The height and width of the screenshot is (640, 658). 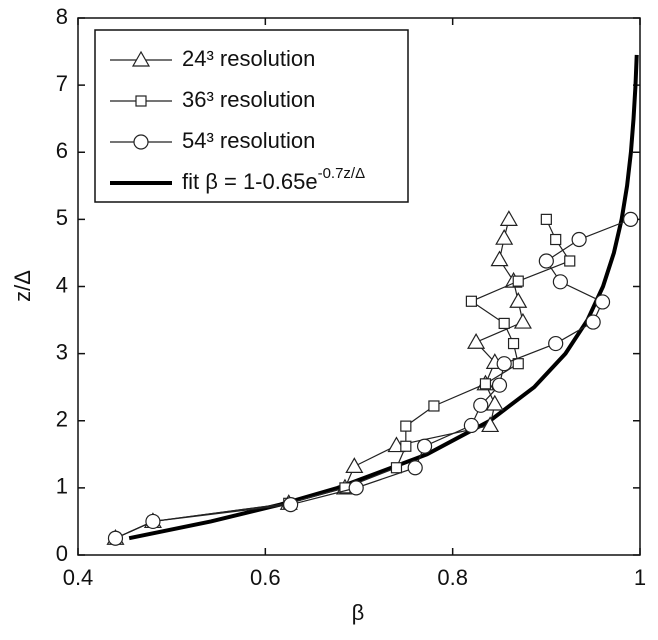 I want to click on y-tick-label: 1, so click(x=62, y=486).